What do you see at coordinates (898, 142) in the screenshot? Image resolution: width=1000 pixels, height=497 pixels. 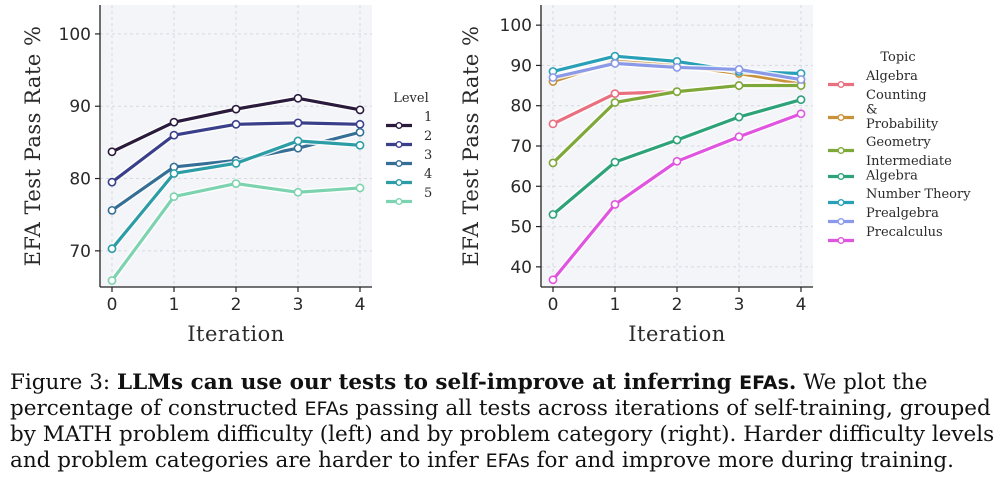 I see `legend-label-geometry: Geometry` at bounding box center [898, 142].